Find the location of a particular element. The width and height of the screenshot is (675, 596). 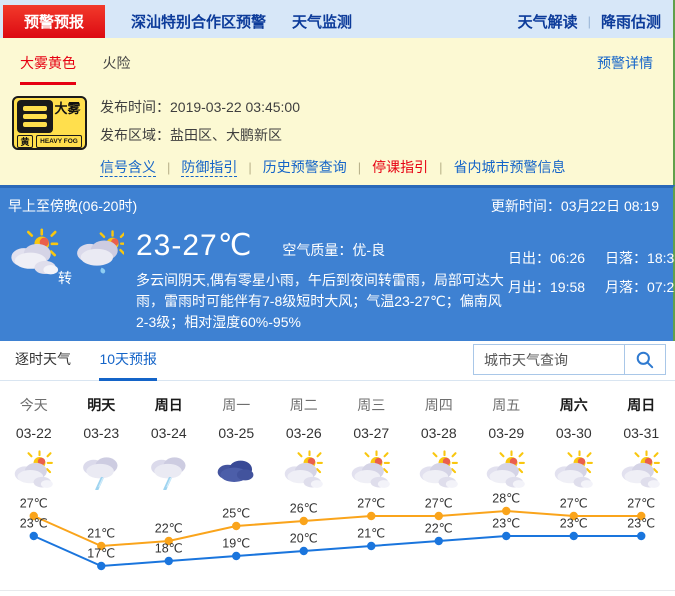

top-navigation: 预警预报 深汕特别合作区预警 天气监测 天气解读 | 降雨估测 is located at coordinates (337, 19).